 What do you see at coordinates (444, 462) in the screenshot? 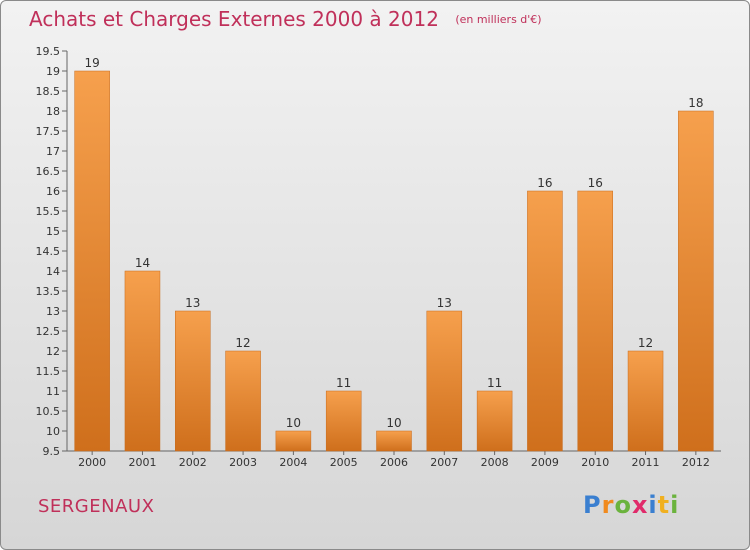
I see `x-tick-label-2007: 2007` at bounding box center [444, 462].